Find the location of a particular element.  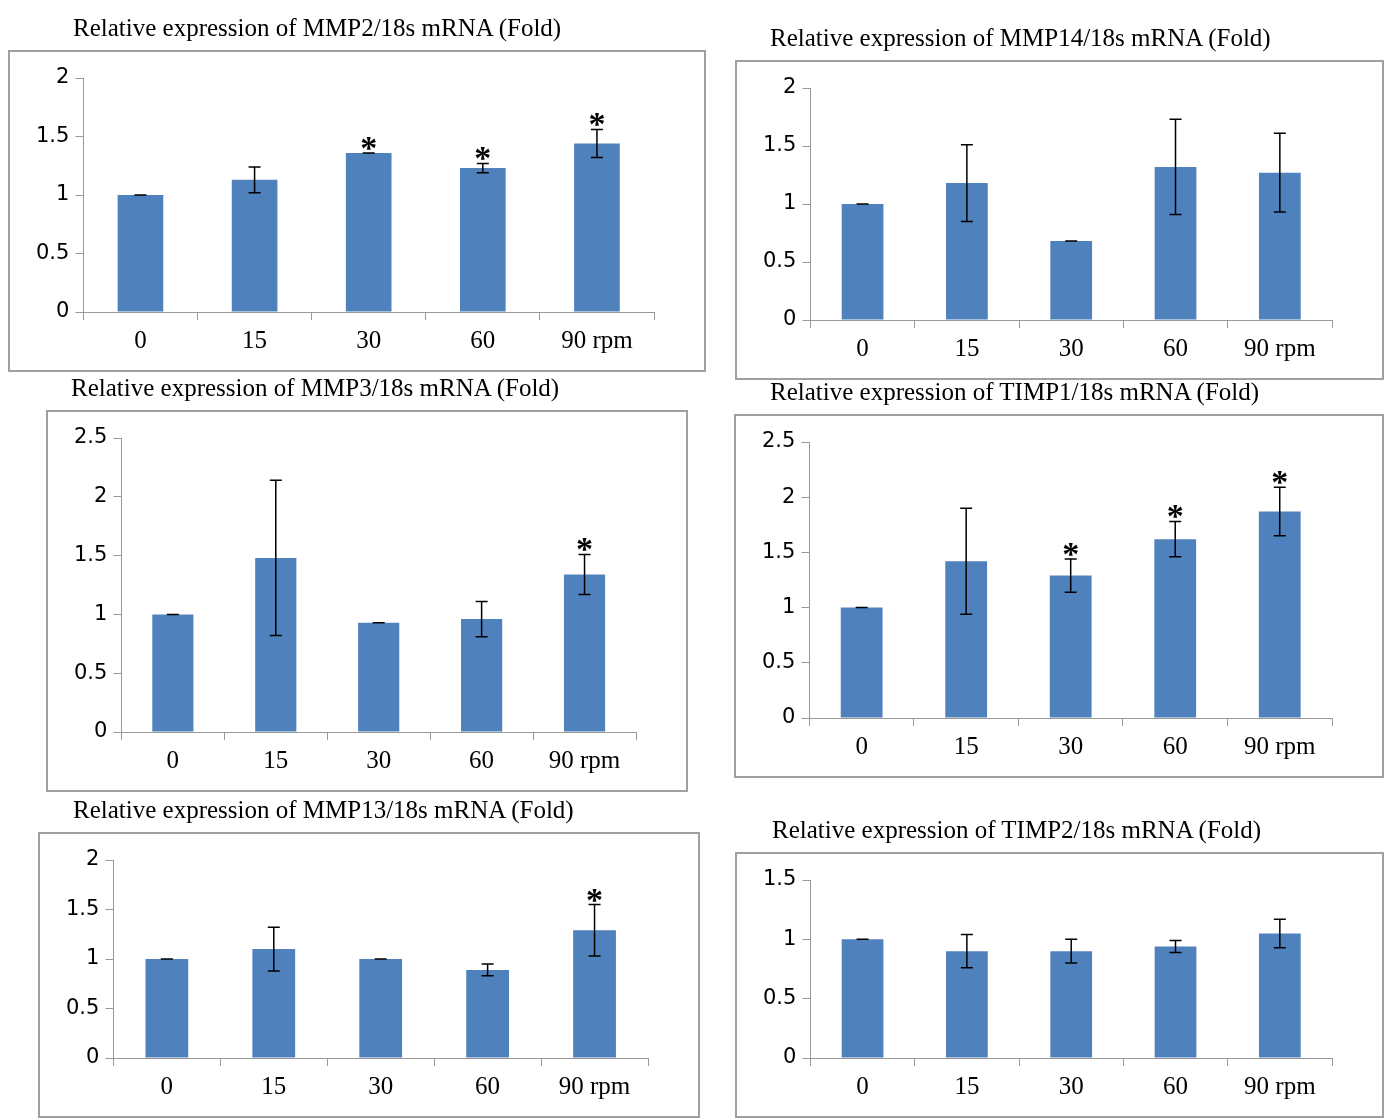

chart-title: Relative expression of MMP3/18s mRNA (Fold) is located at coordinates (315, 388).